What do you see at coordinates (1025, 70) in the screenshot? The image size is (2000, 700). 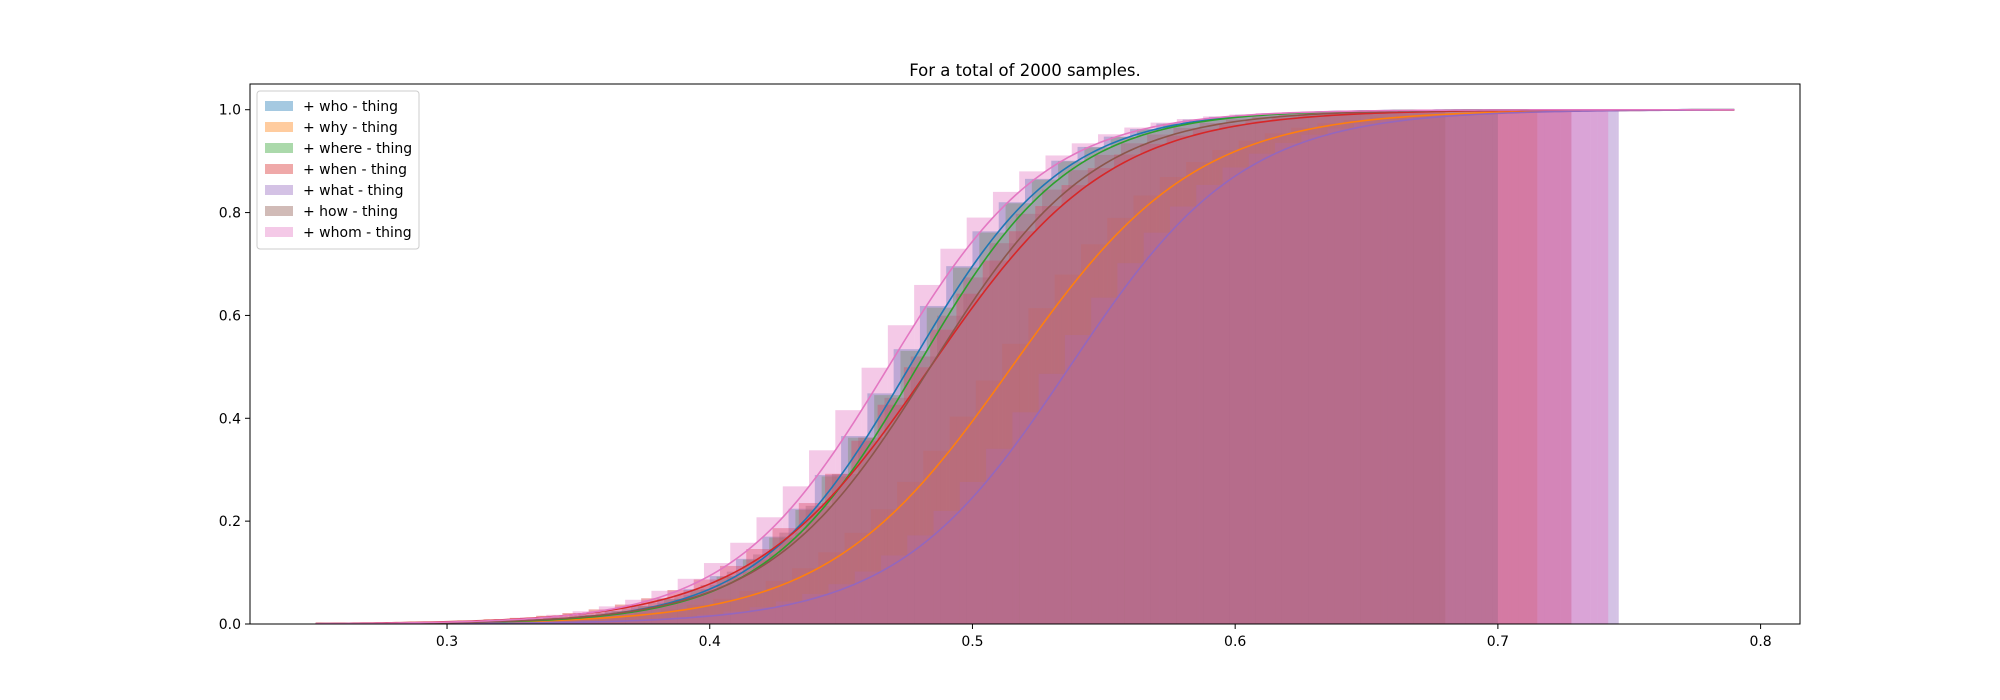 I see `chart-title: For a total of 2000 samples.` at bounding box center [1025, 70].